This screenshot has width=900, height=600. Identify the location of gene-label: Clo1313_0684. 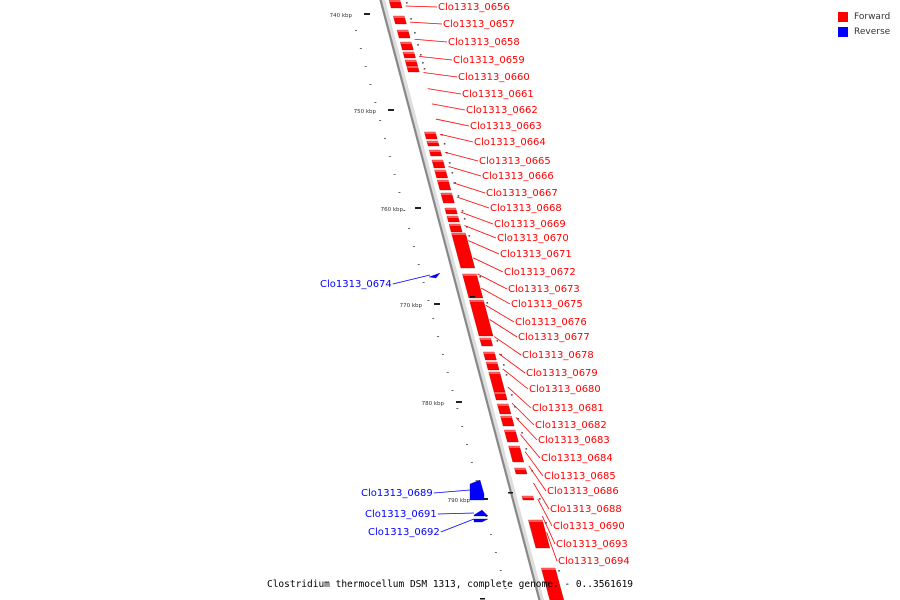
(577, 458).